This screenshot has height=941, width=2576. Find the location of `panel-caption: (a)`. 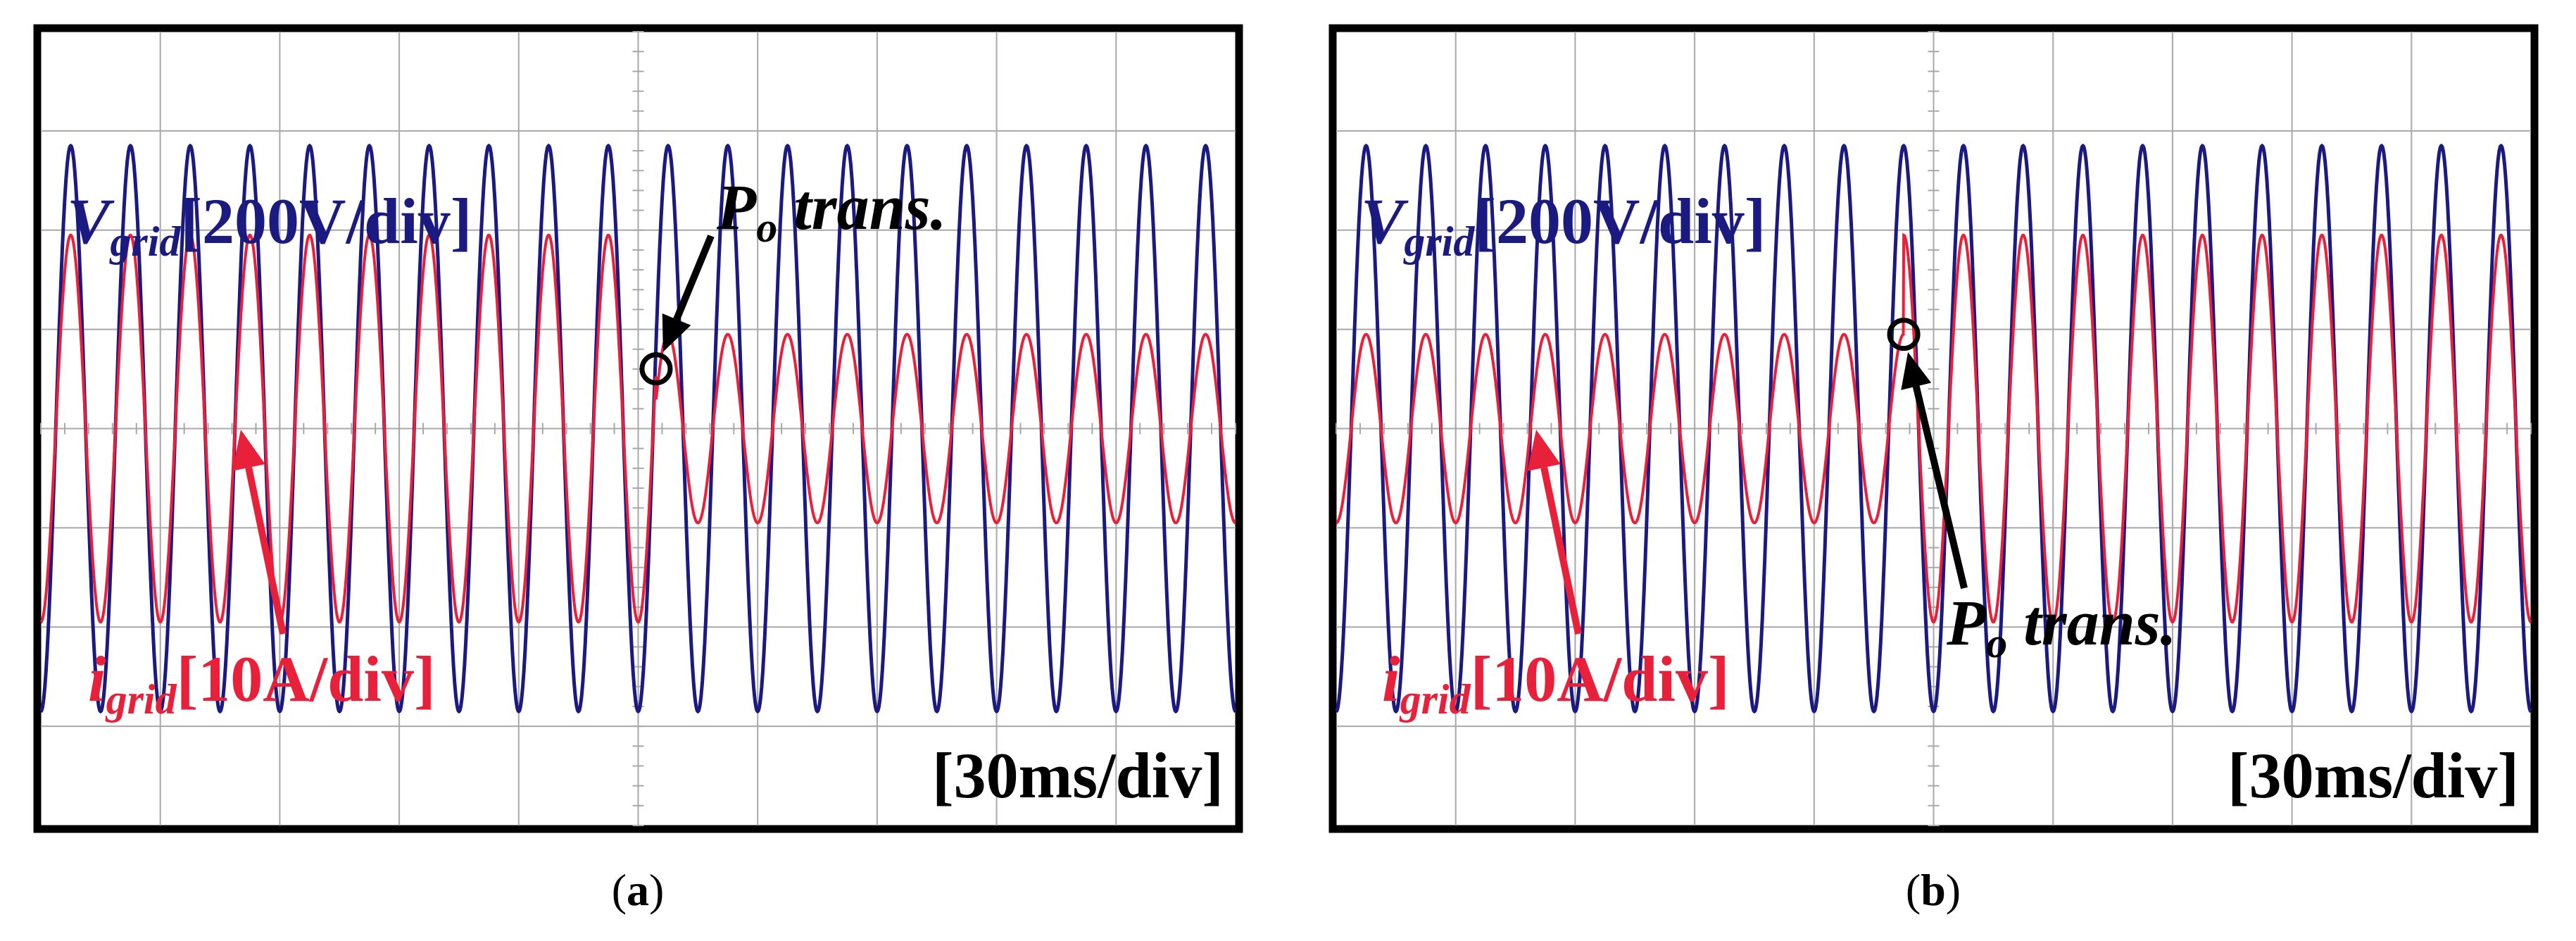

panel-caption: (a) is located at coordinates (638, 890).